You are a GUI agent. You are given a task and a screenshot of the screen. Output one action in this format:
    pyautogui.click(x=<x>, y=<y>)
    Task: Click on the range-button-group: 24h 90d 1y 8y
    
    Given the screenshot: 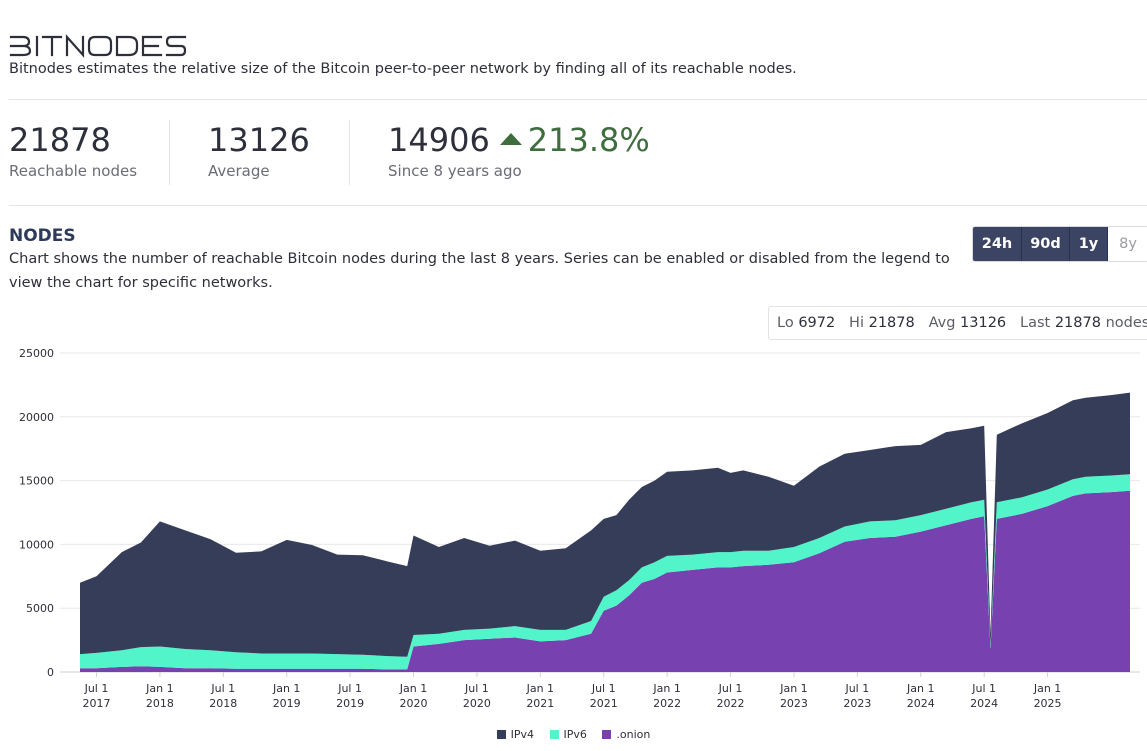 What is the action you would take?
    pyautogui.click(x=1059, y=244)
    